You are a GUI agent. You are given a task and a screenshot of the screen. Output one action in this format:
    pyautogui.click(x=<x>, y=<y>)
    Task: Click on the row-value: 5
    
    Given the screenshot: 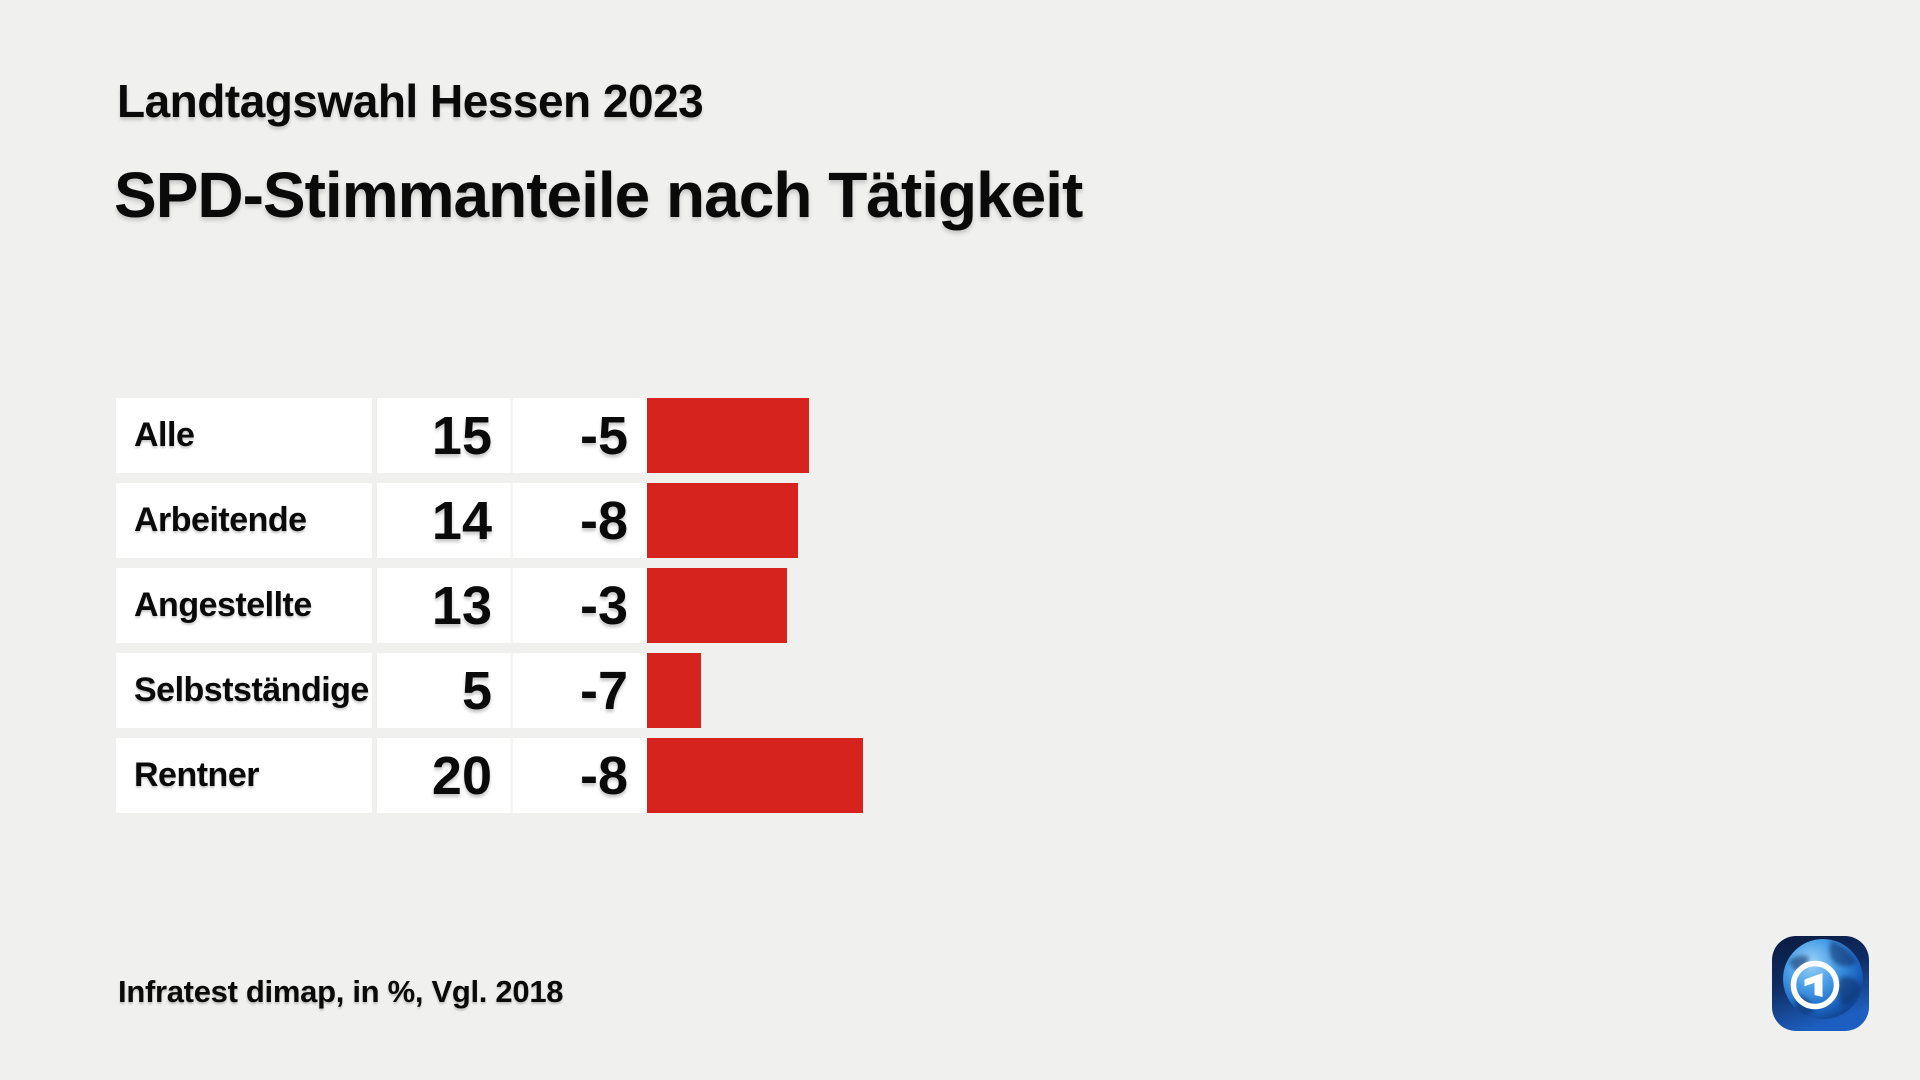 What is the action you would take?
    pyautogui.click(x=443, y=690)
    